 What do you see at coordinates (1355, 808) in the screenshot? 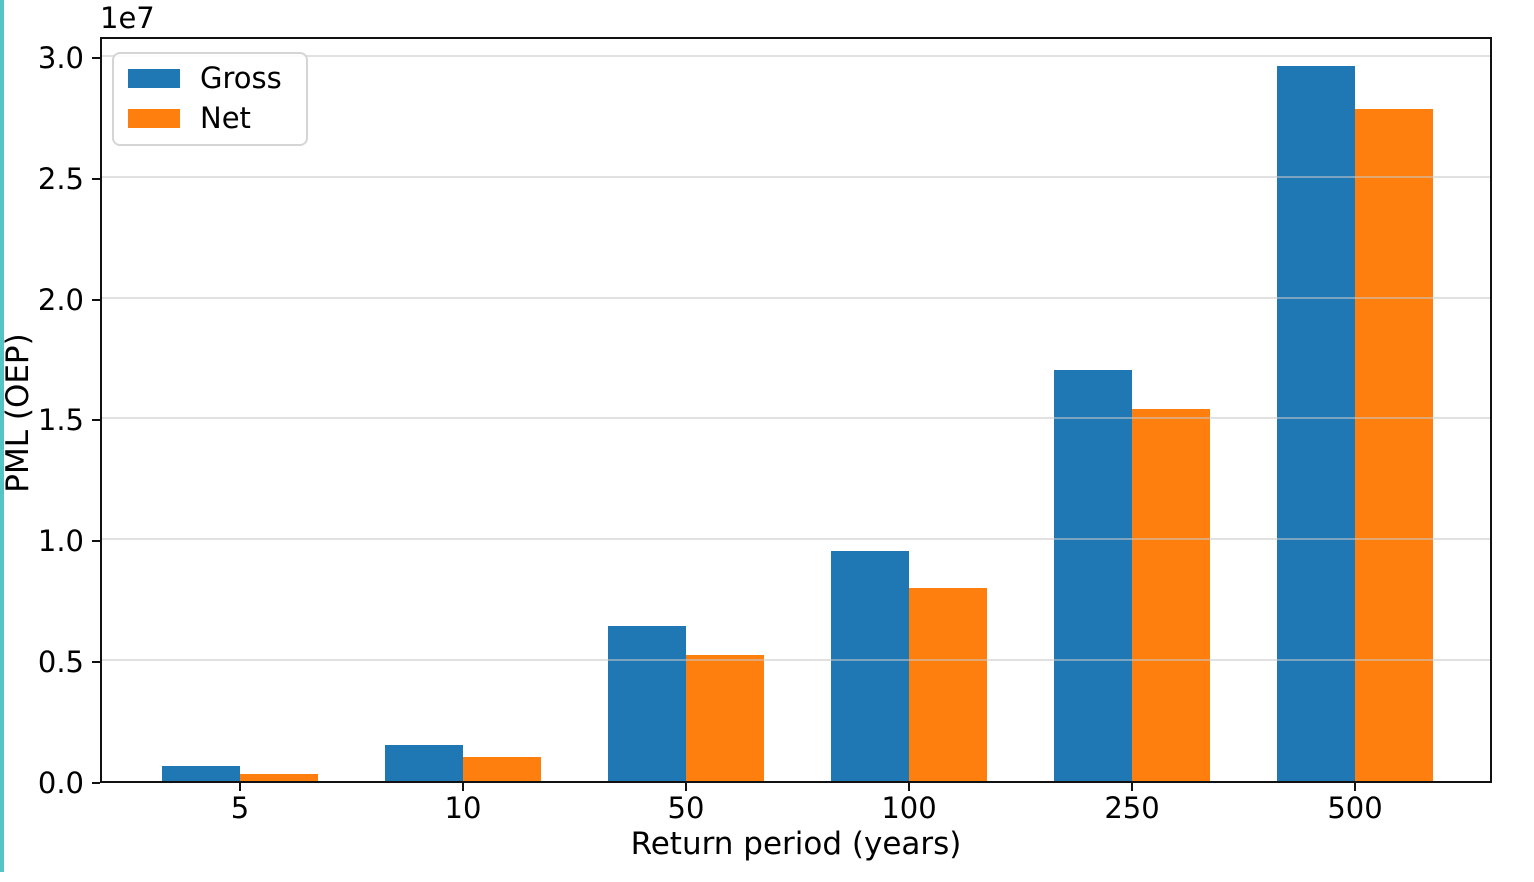
I see `x-tick-label-500: 500` at bounding box center [1355, 808].